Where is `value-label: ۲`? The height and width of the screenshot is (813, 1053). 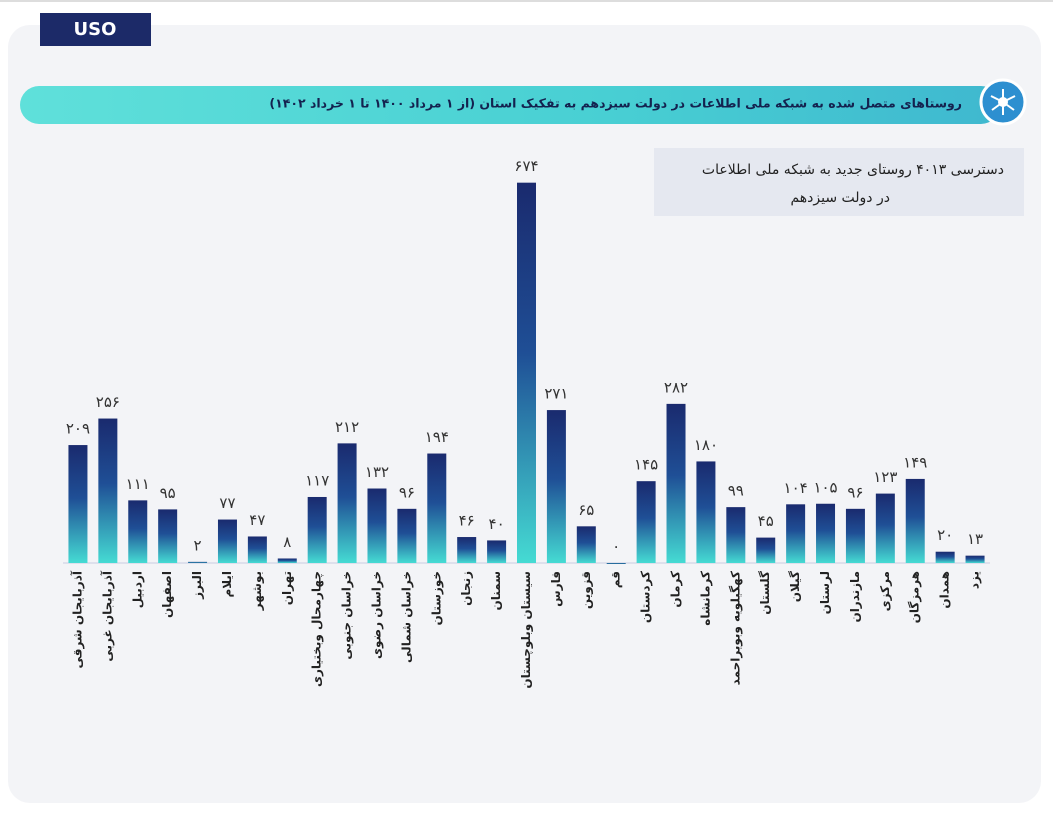 value-label: ۲ is located at coordinates (198, 545).